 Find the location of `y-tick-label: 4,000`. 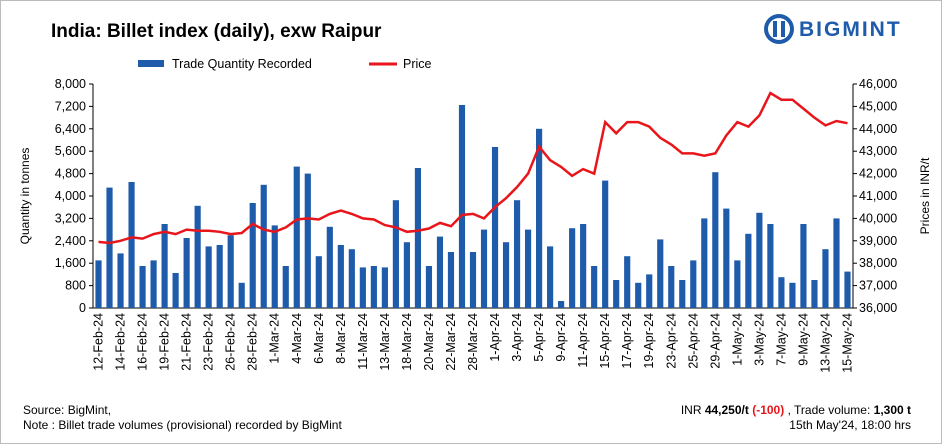

y-tick-label: 4,000 is located at coordinates (70, 196).